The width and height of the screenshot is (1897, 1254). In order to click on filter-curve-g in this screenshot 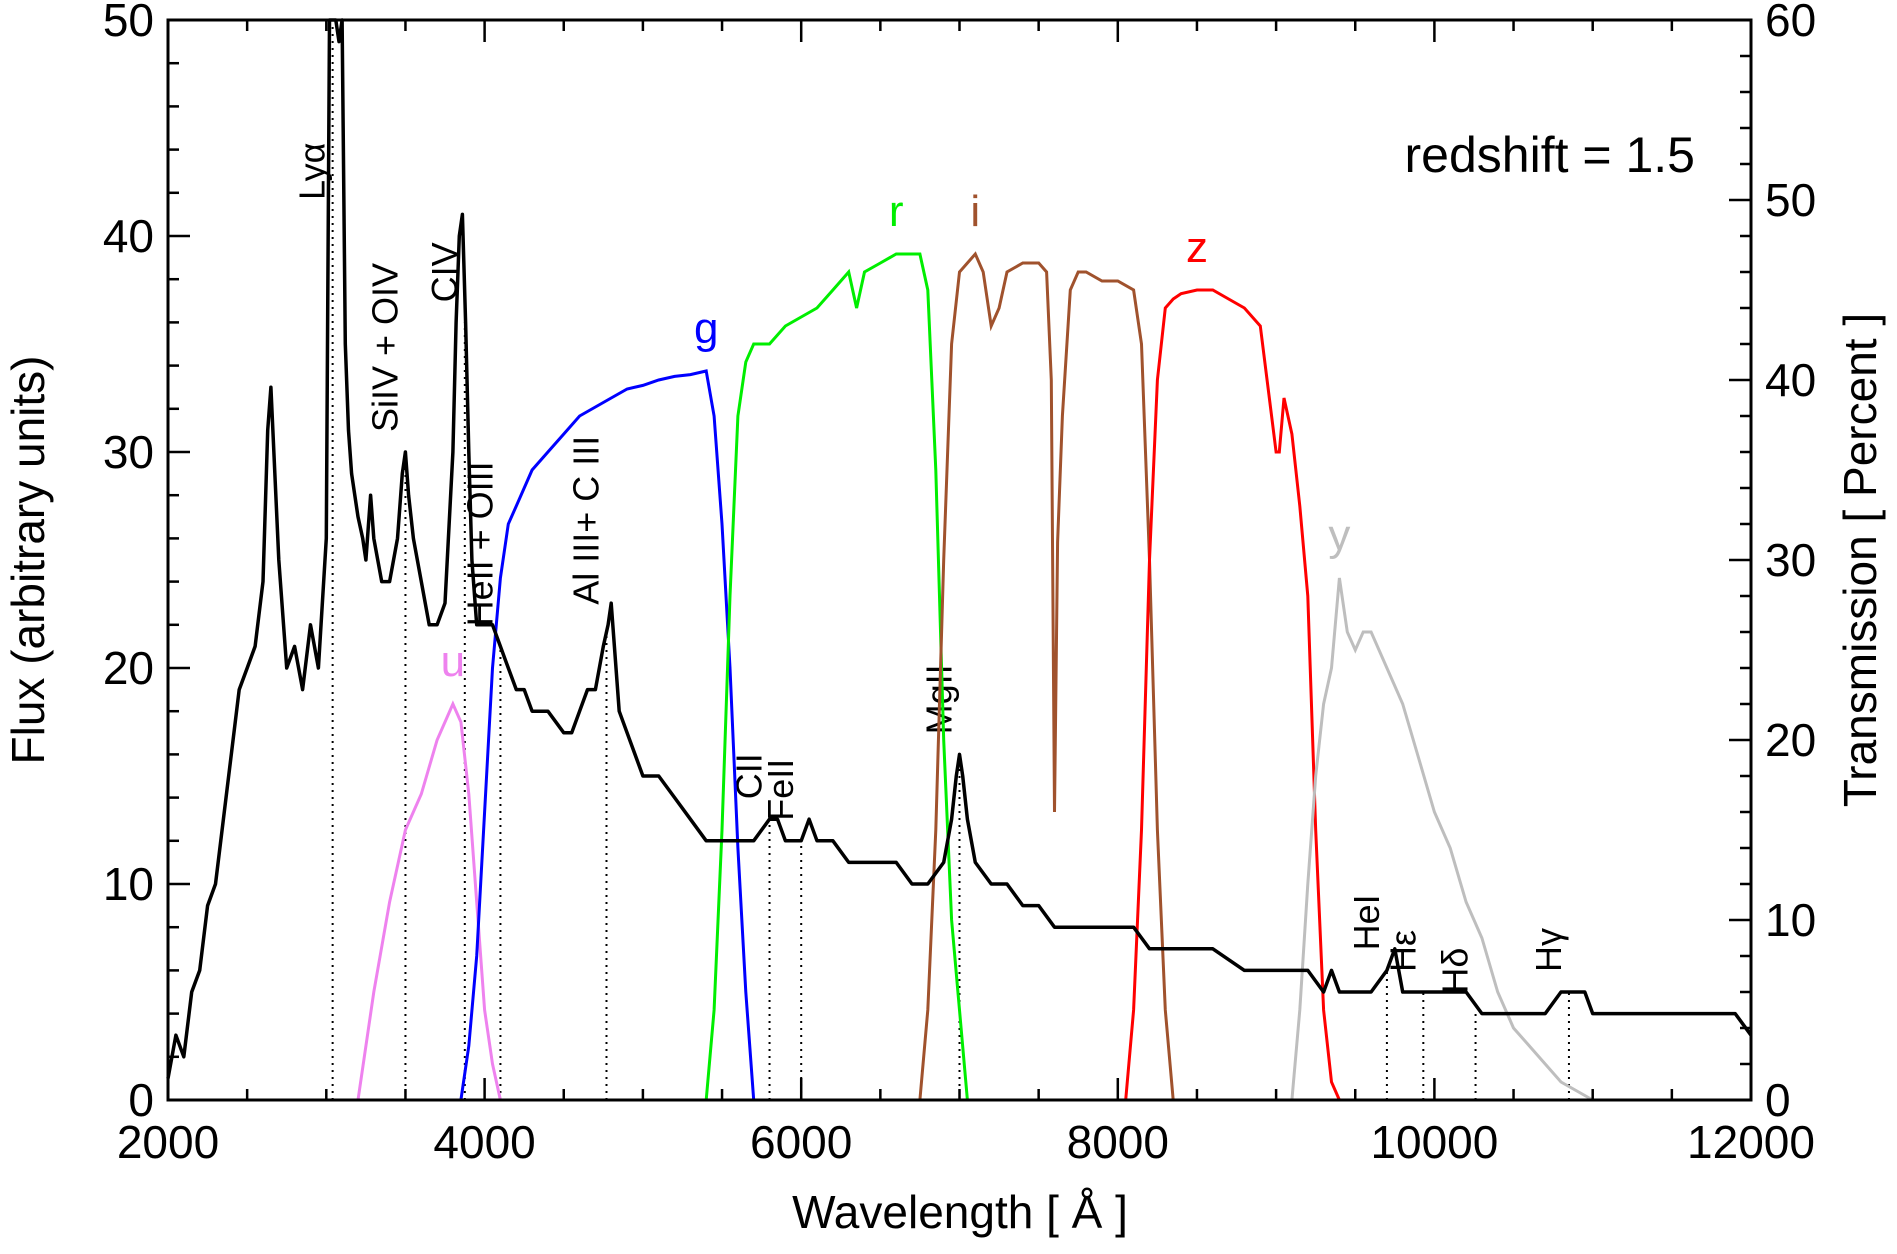, I will do `click(607, 735)`.